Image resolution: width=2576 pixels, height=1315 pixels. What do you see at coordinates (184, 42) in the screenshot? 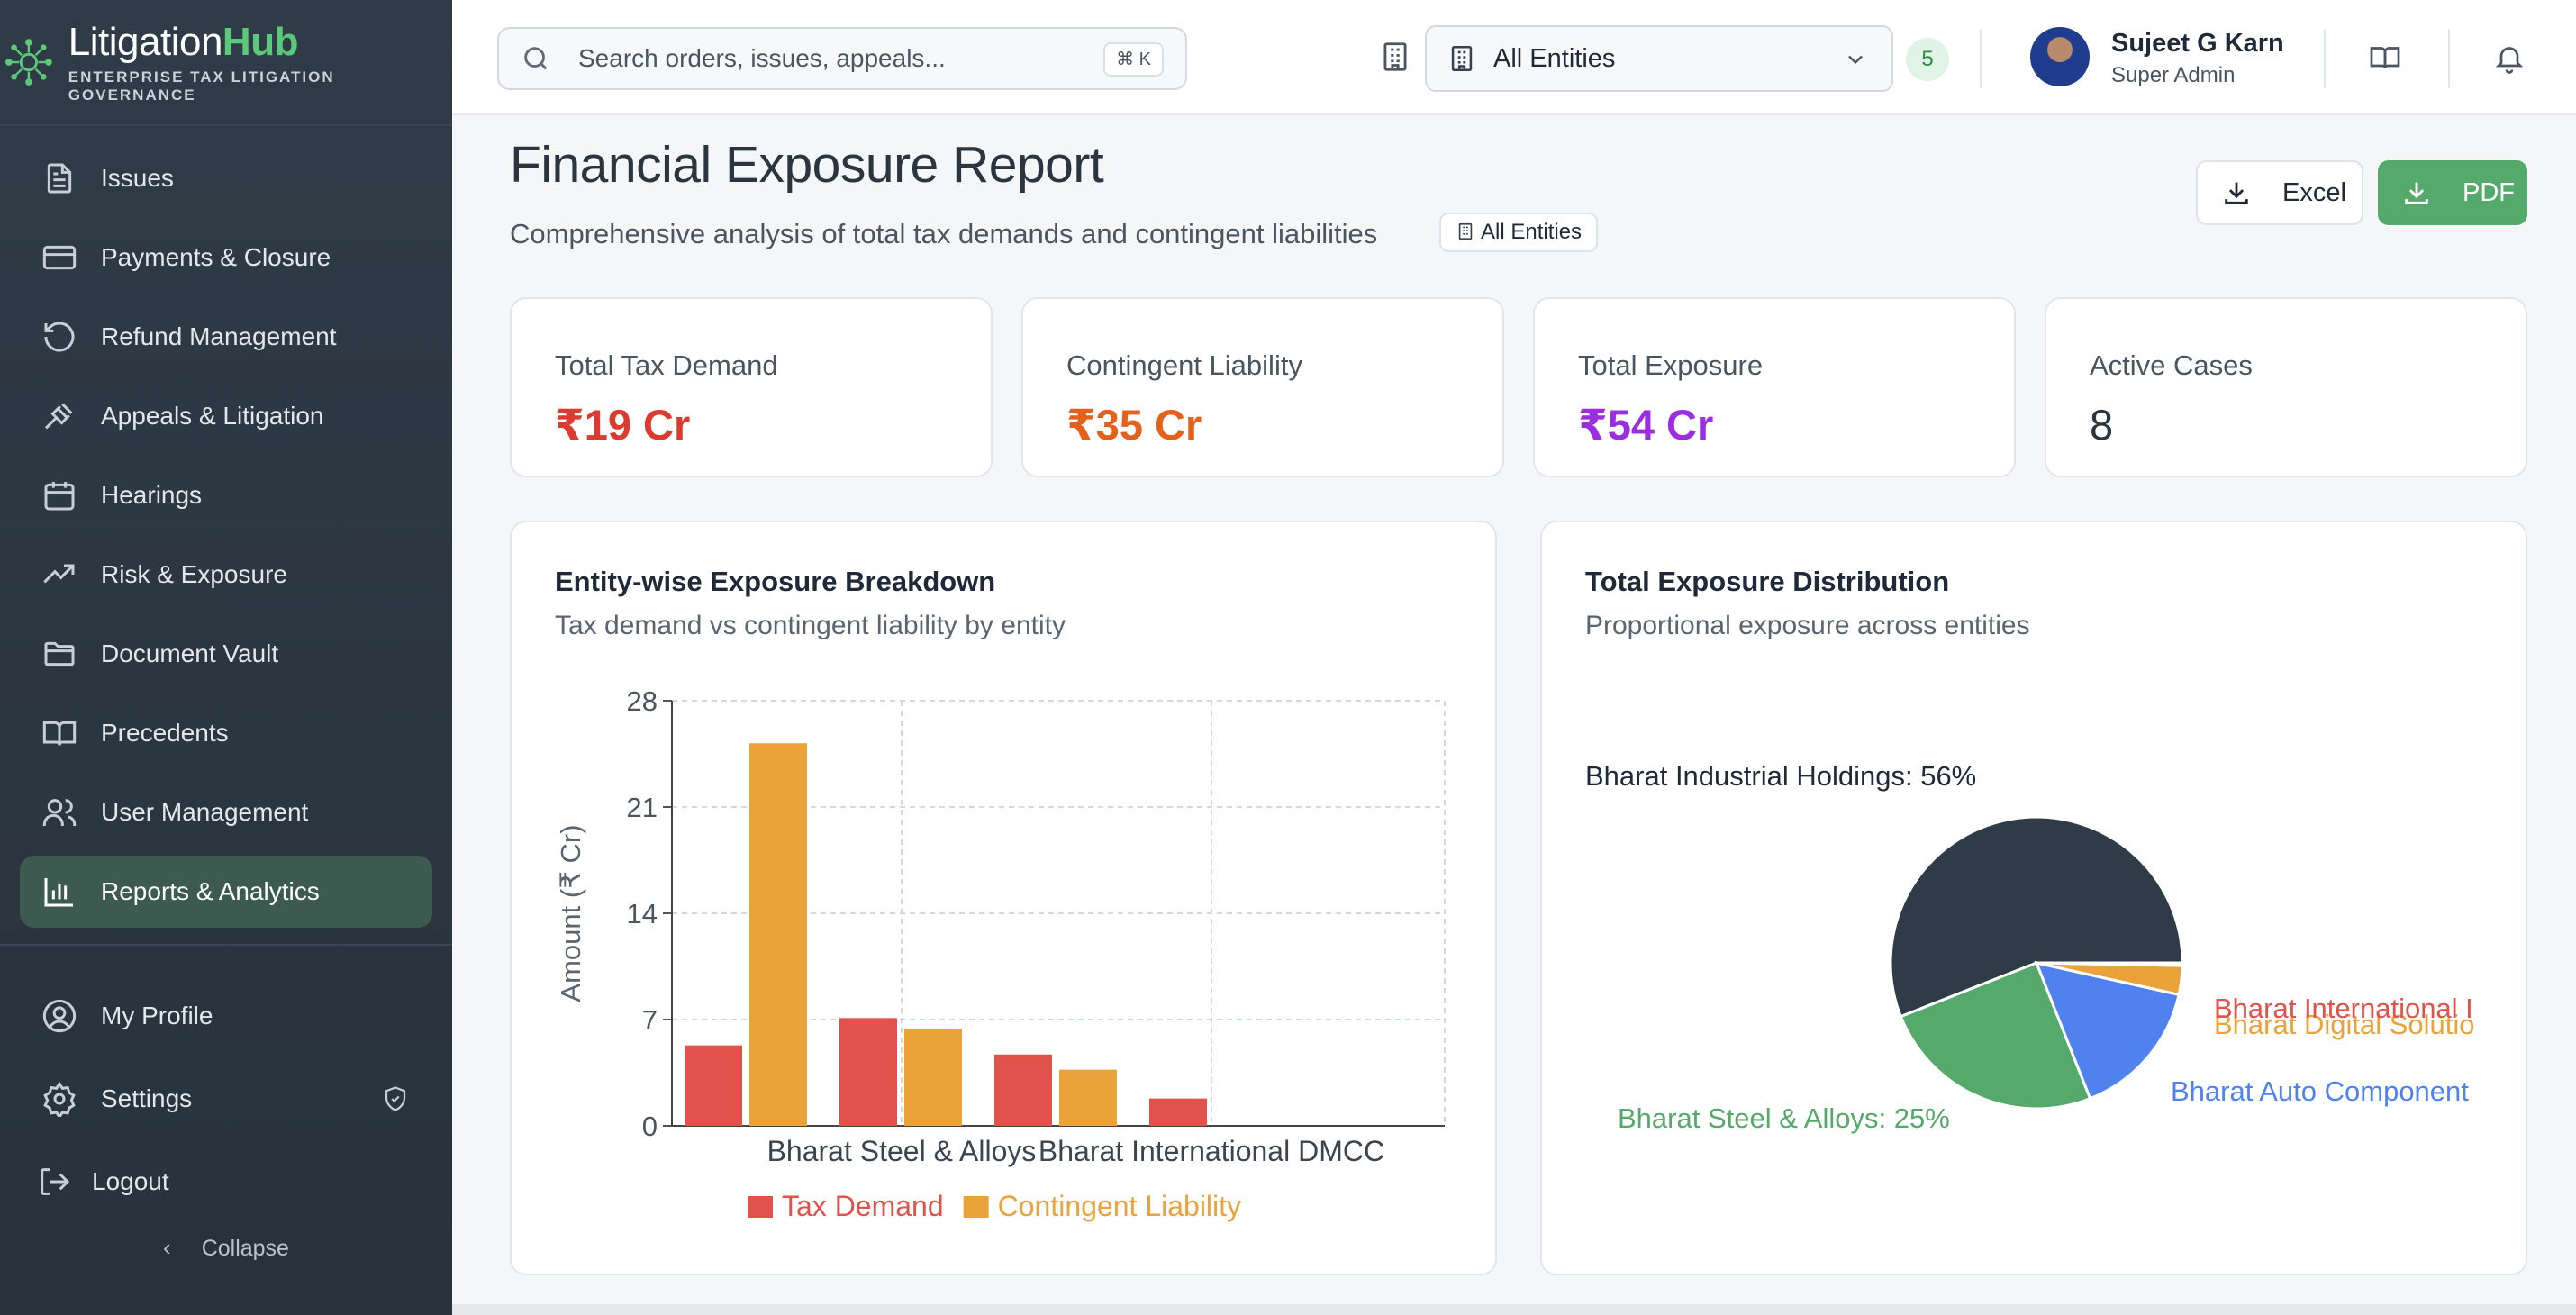
I see `brand-name: LitigationHub` at bounding box center [184, 42].